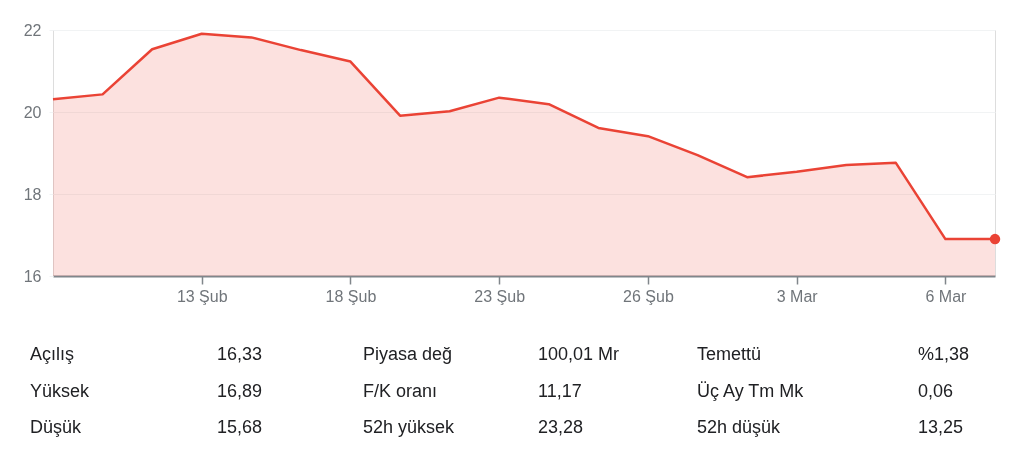 The image size is (1015, 466). I want to click on text: 15,68, so click(240, 427).